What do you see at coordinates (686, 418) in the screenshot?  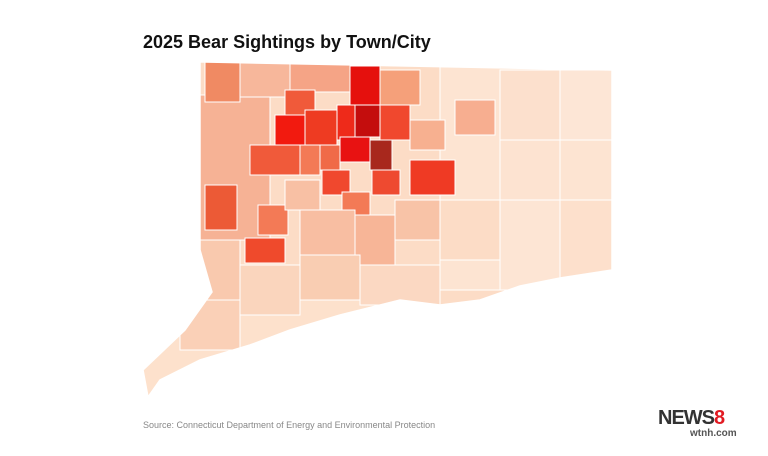 I see `logo-name: NEWS` at bounding box center [686, 418].